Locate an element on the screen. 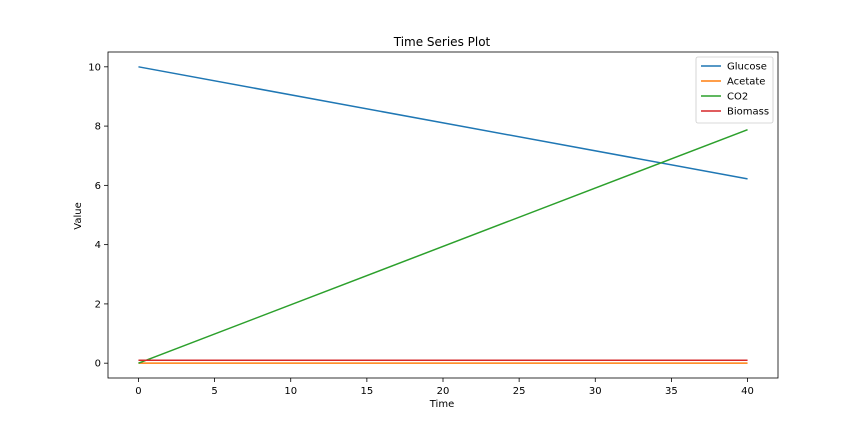  y-tick-label: 4 is located at coordinates (98, 245).